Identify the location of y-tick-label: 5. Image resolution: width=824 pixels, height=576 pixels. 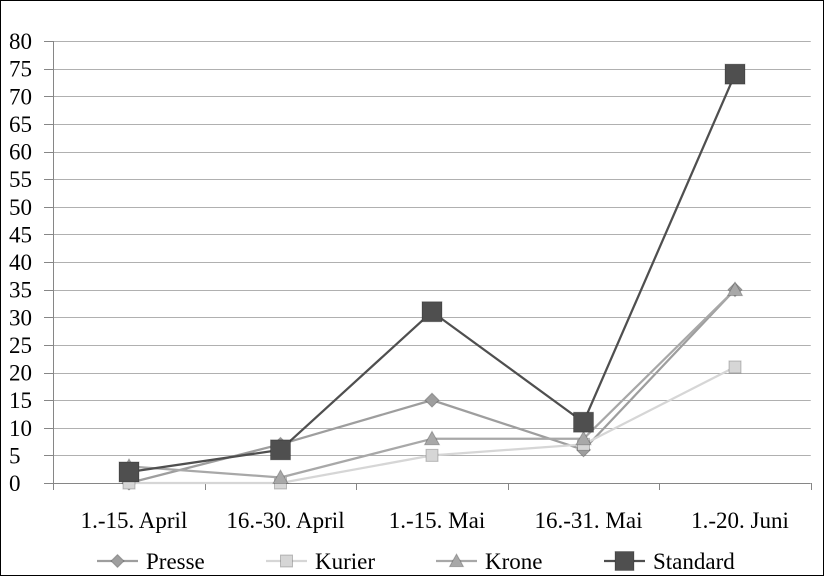
(15, 455).